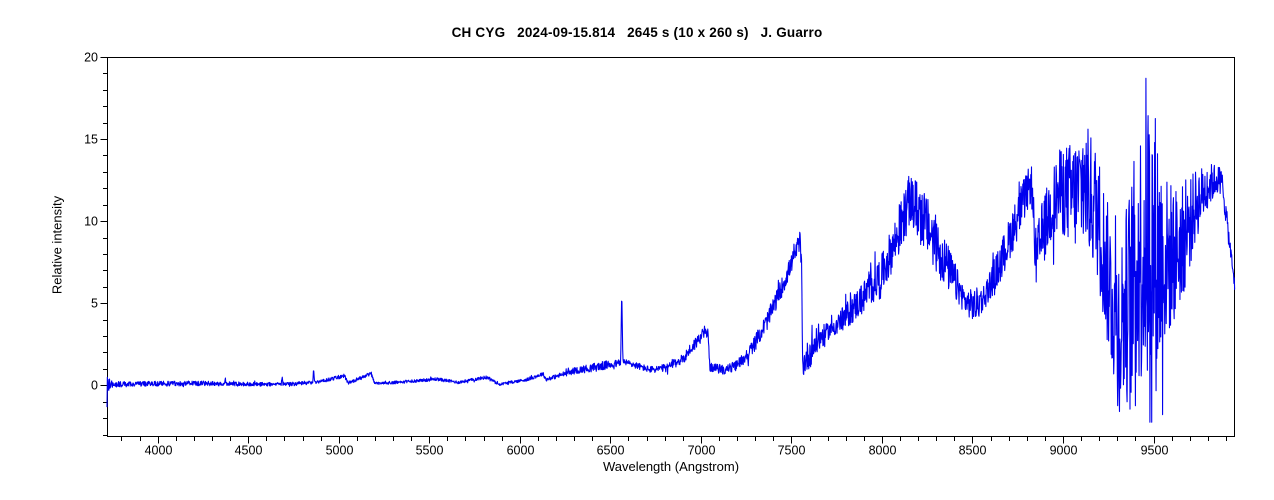 This screenshot has height=500, width=1274. Describe the element at coordinates (91, 222) in the screenshot. I see `y-tick-label: 10` at that location.